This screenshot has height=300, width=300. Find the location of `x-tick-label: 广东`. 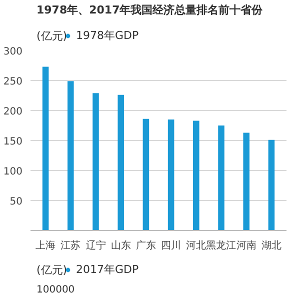

x-tick-label: 广东 is located at coordinates (146, 246).